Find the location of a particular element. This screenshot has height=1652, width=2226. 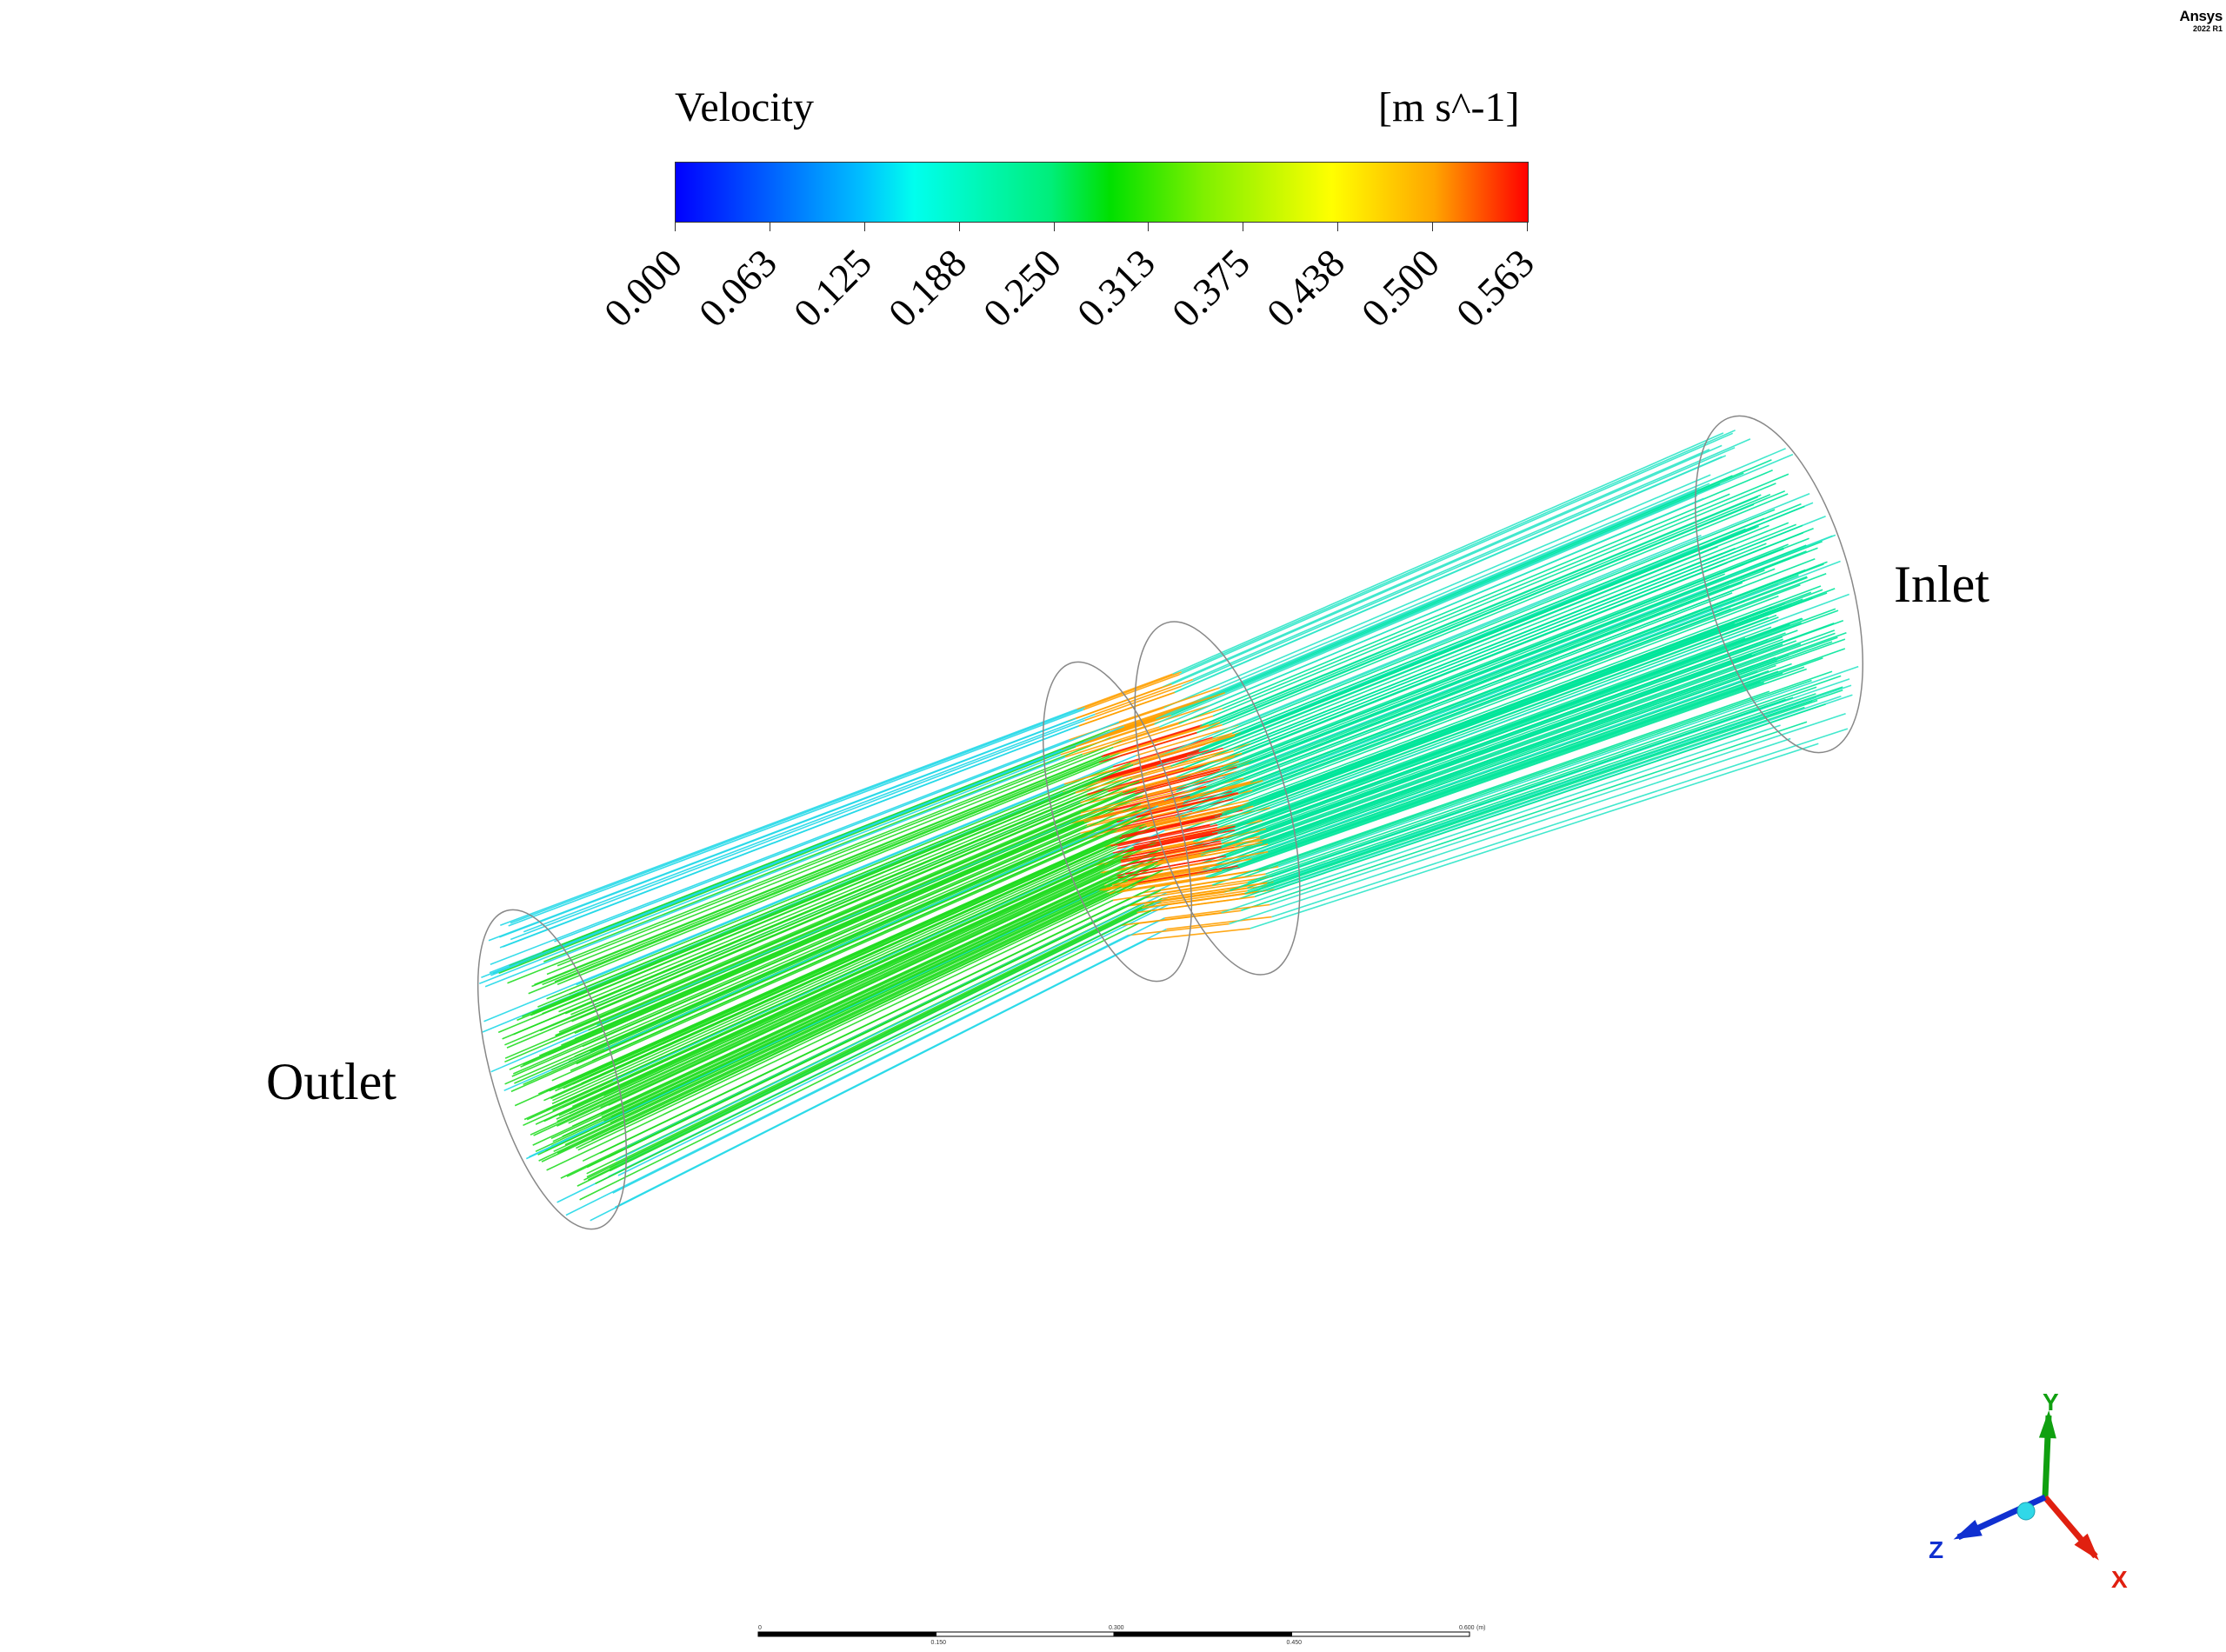

scale-bar-segment is located at coordinates (1202, 1634).